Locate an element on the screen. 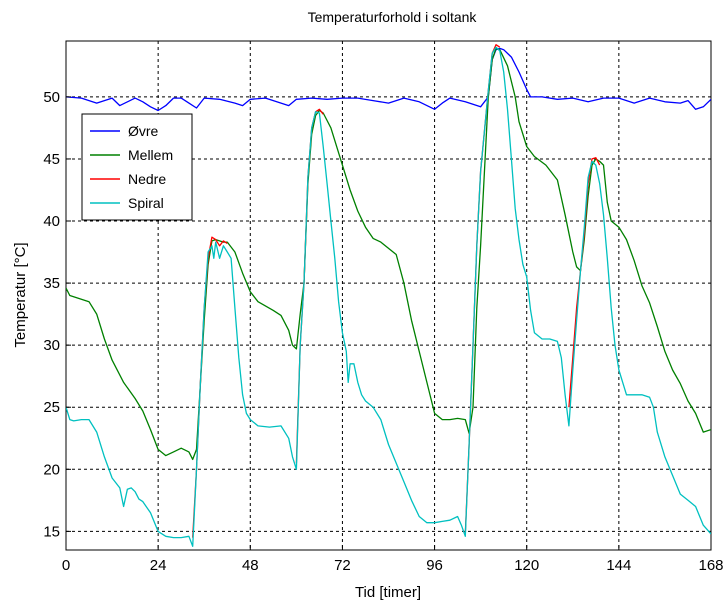 Image resolution: width=727 pixels, height=606 pixels. y-tick-label: 30 is located at coordinates (51, 345).